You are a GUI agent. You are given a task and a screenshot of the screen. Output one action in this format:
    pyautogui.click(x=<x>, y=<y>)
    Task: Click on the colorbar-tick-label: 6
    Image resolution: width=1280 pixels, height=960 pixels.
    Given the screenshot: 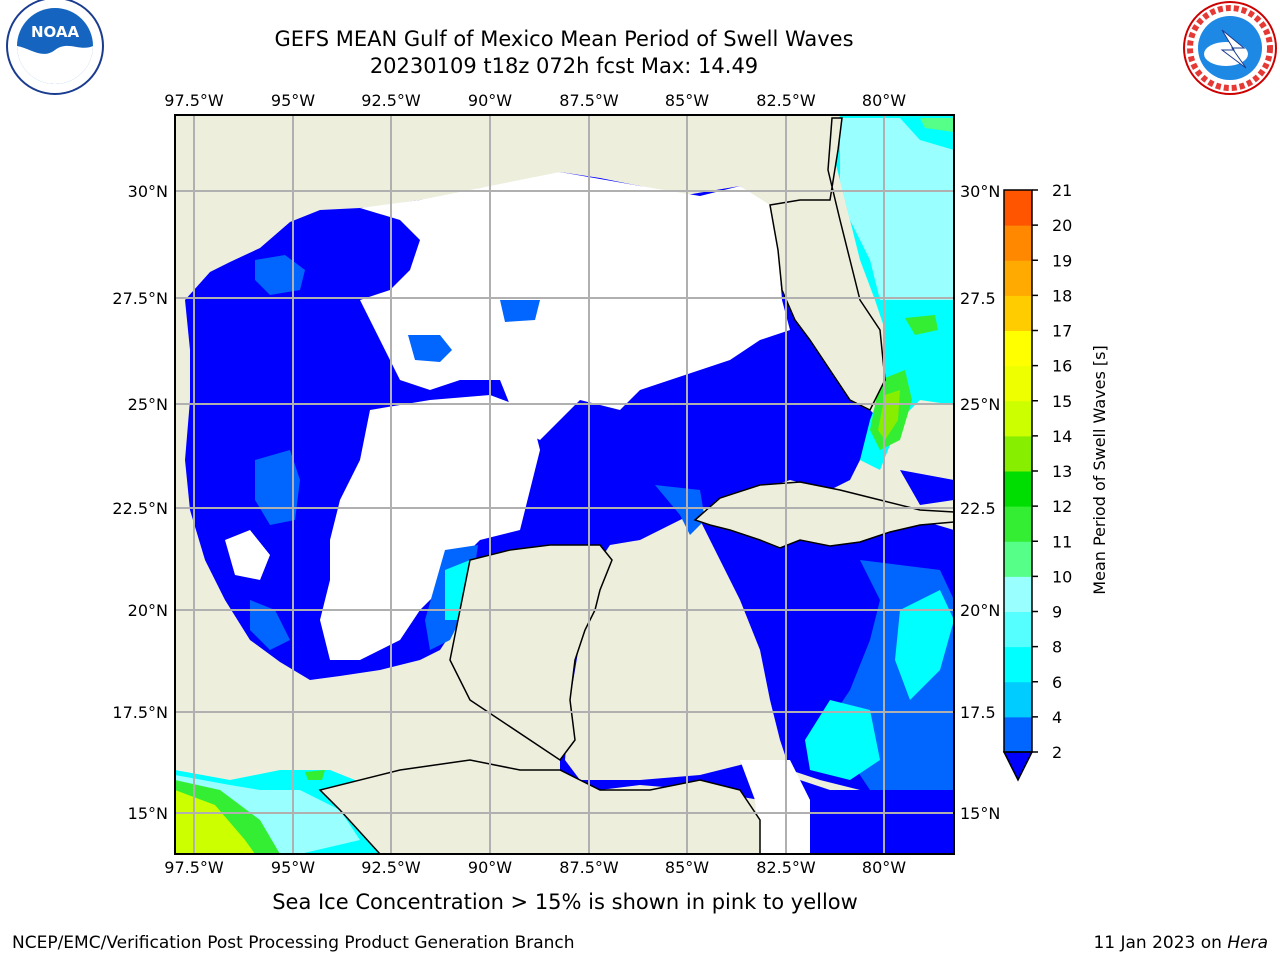 What is the action you would take?
    pyautogui.click(x=1057, y=682)
    